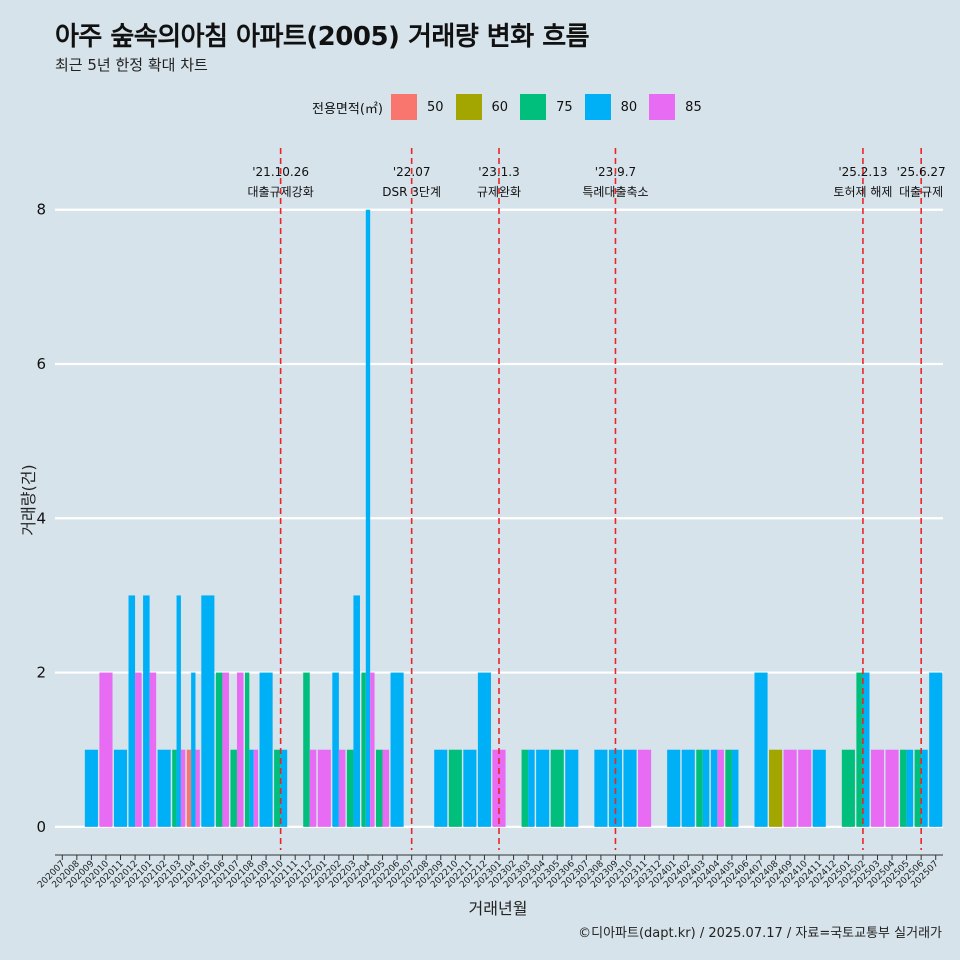 Image resolution: width=960 pixels, height=960 pixels. What do you see at coordinates (564, 107) in the screenshot?
I see `legend-label-75: 75` at bounding box center [564, 107].